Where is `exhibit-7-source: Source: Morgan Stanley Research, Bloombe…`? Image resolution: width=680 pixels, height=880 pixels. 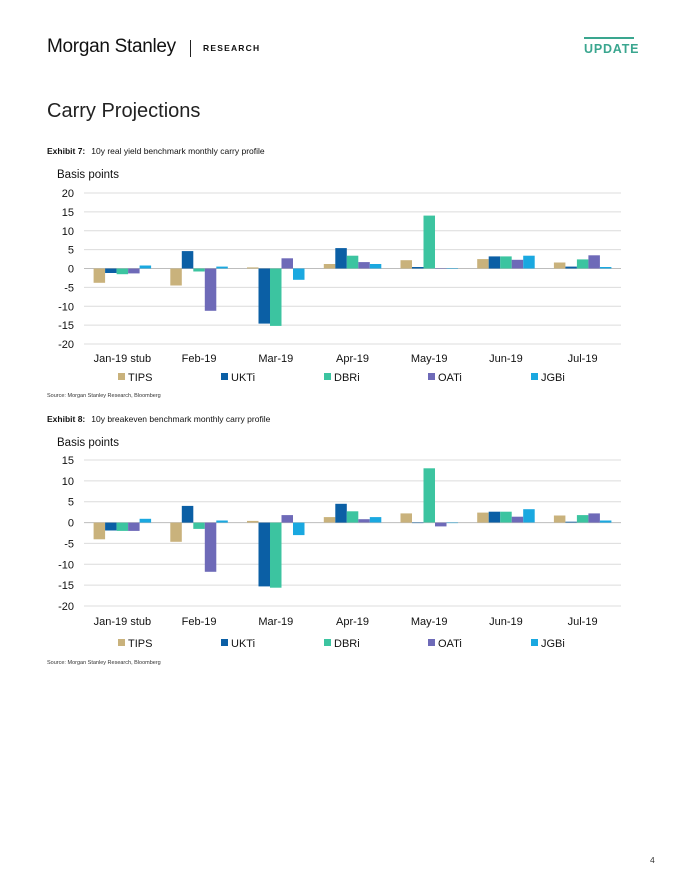
exhibit-7-source: Source: Morgan Stanley Research, Bloombe… is located at coordinates (104, 396).